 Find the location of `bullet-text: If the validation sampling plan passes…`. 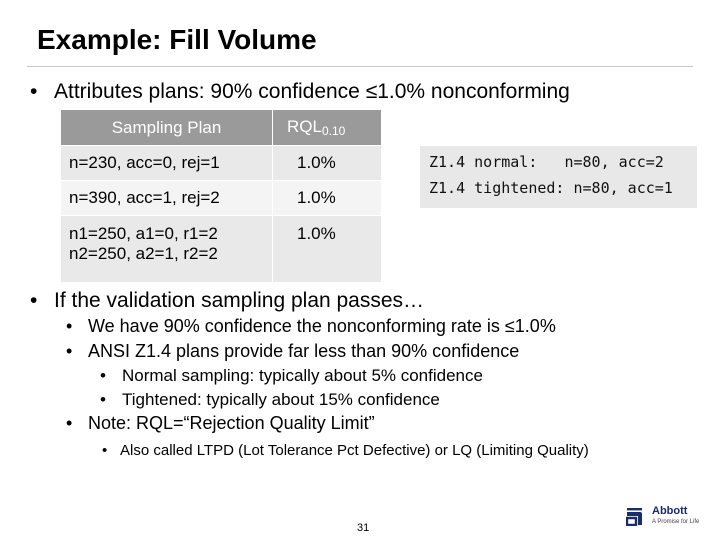

bullet-text: If the validation sampling plan passes… is located at coordinates (239, 300).